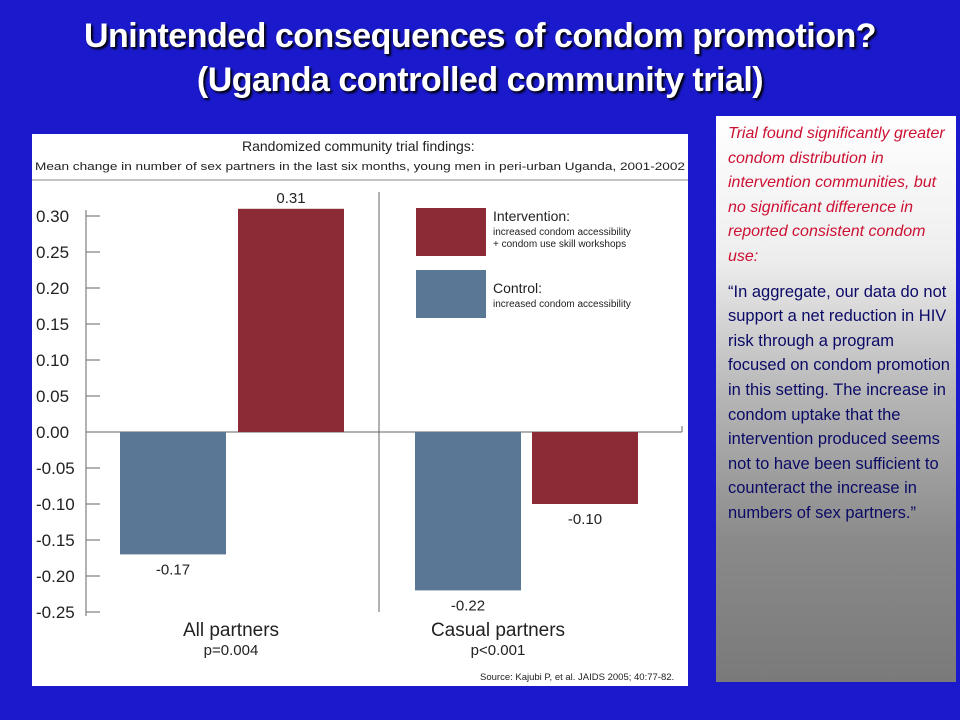 Image resolution: width=960 pixels, height=720 pixels. Describe the element at coordinates (451, 294) in the screenshot. I see `legend-swatch-control` at that location.